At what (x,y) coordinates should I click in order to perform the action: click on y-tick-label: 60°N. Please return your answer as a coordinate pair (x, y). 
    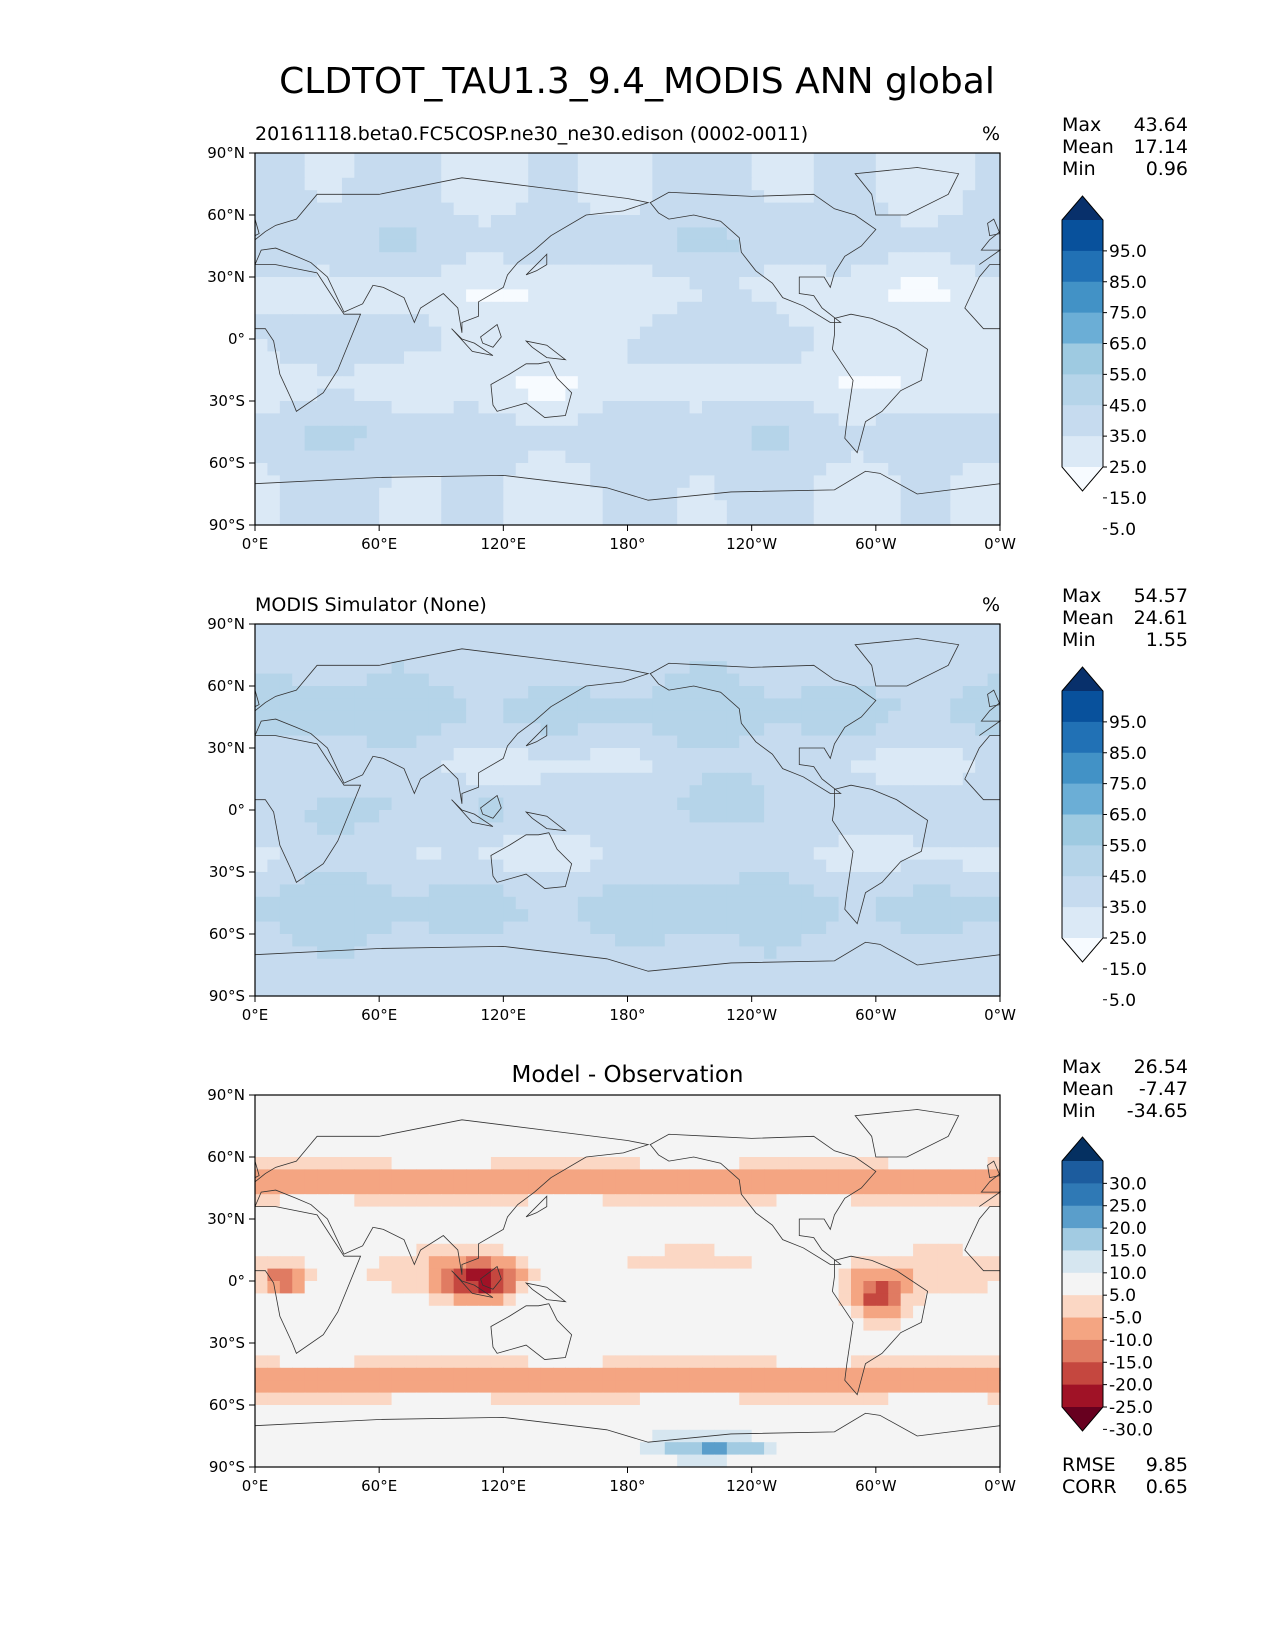
    Looking at the image, I should click on (226, 215).